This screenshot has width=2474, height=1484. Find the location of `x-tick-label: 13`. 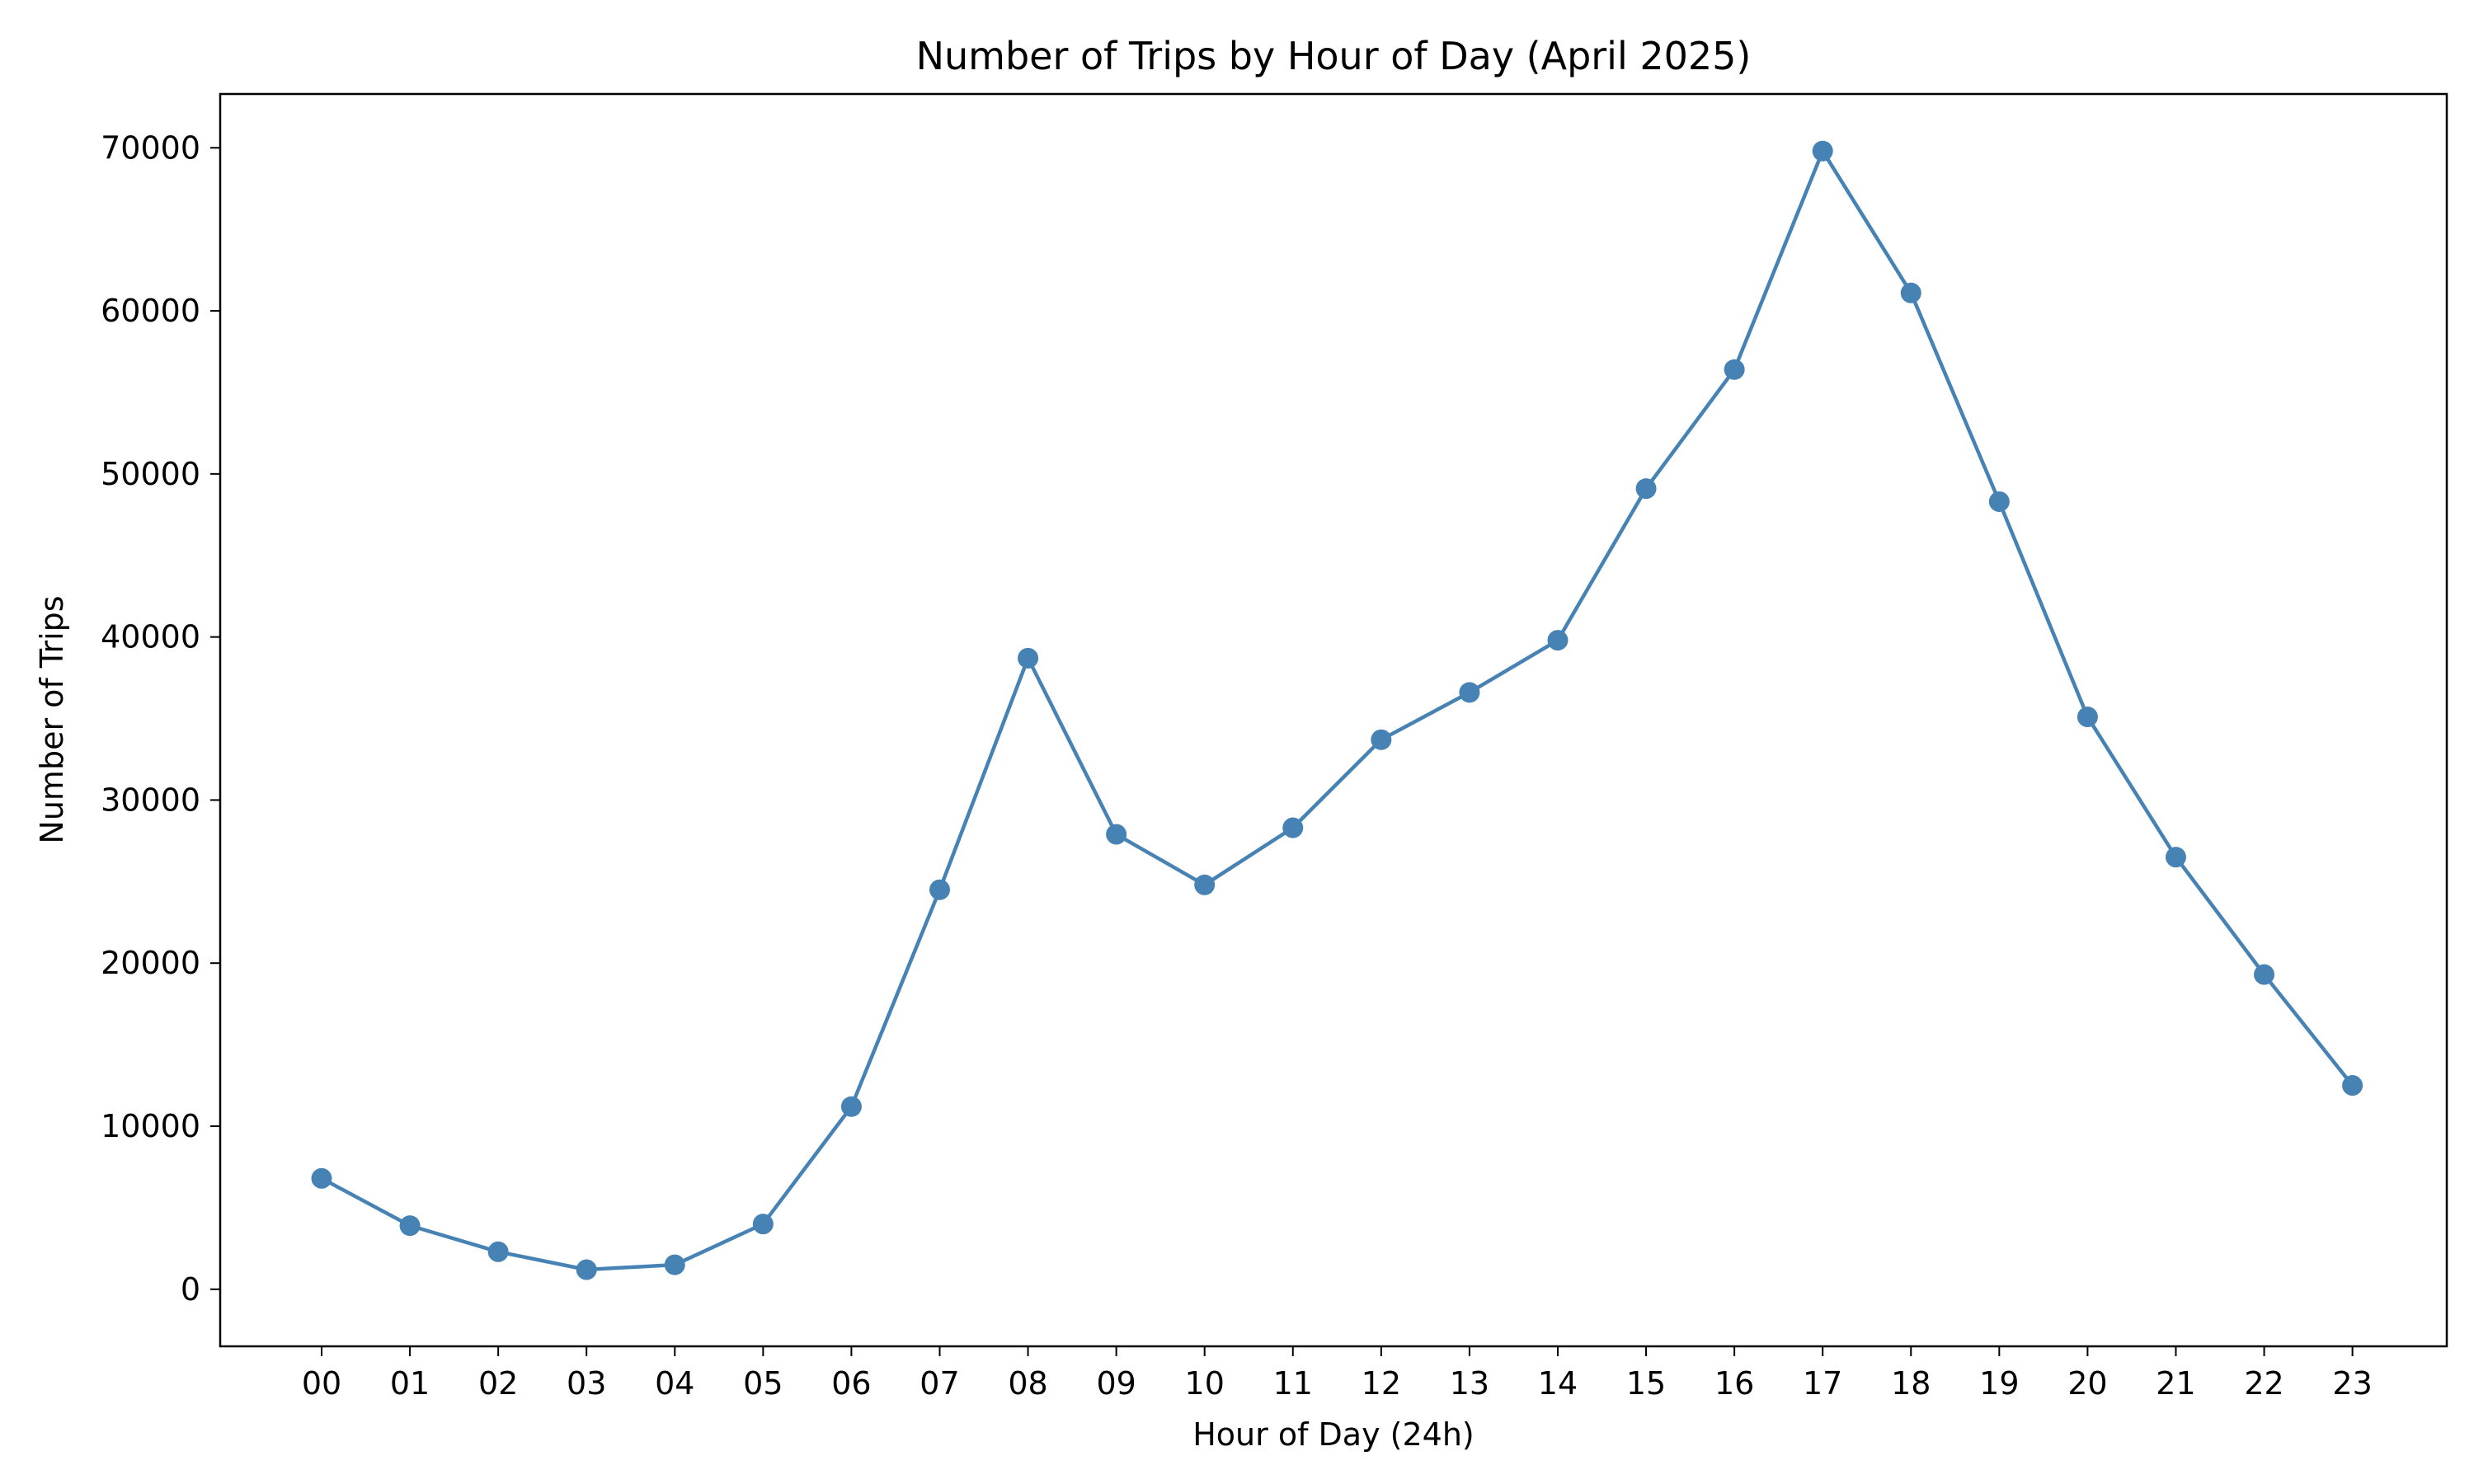

x-tick-label: 13 is located at coordinates (1469, 1383).